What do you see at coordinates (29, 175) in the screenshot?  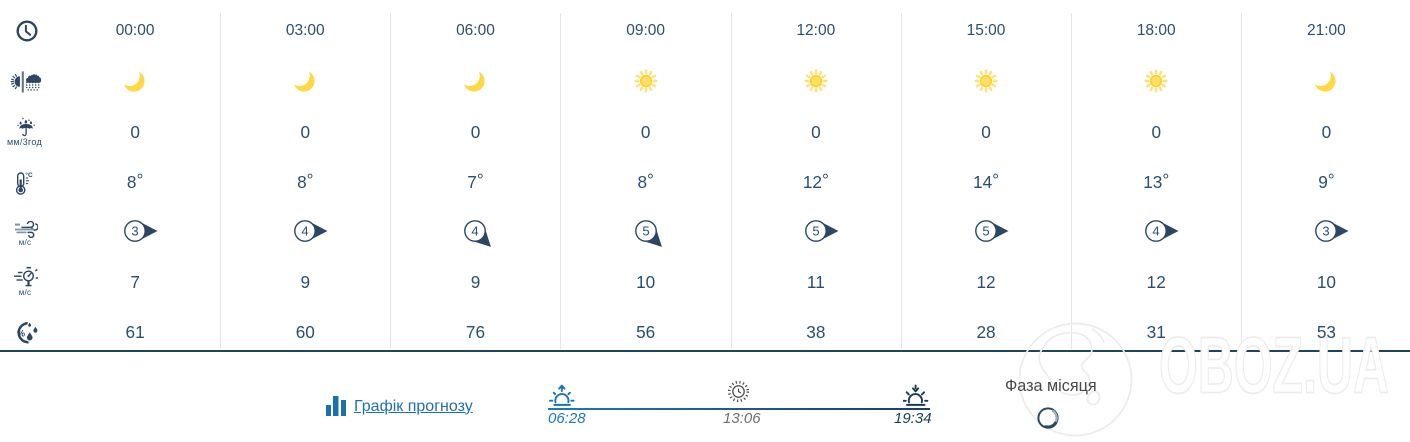 I see `svg-text: °C` at bounding box center [29, 175].